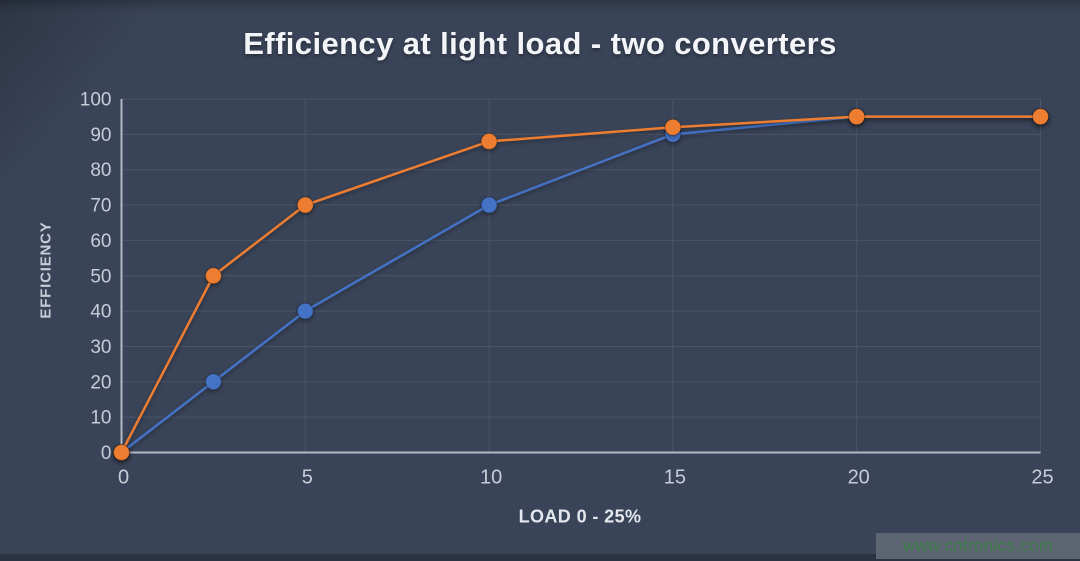  I want to click on x-tick-label: 20, so click(859, 478).